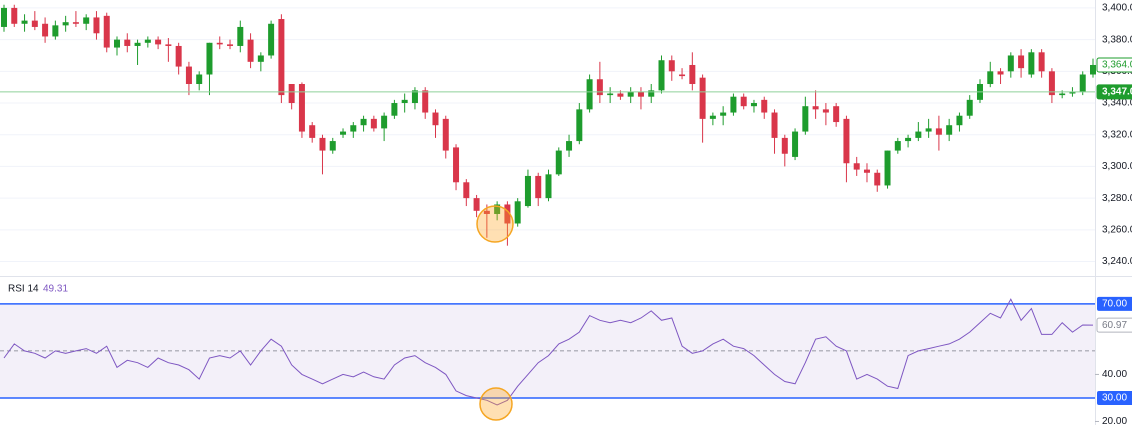 This screenshot has height=425, width=1132. Describe the element at coordinates (1117, 198) in the screenshot. I see `y-tick-label: 3,280.0` at that location.